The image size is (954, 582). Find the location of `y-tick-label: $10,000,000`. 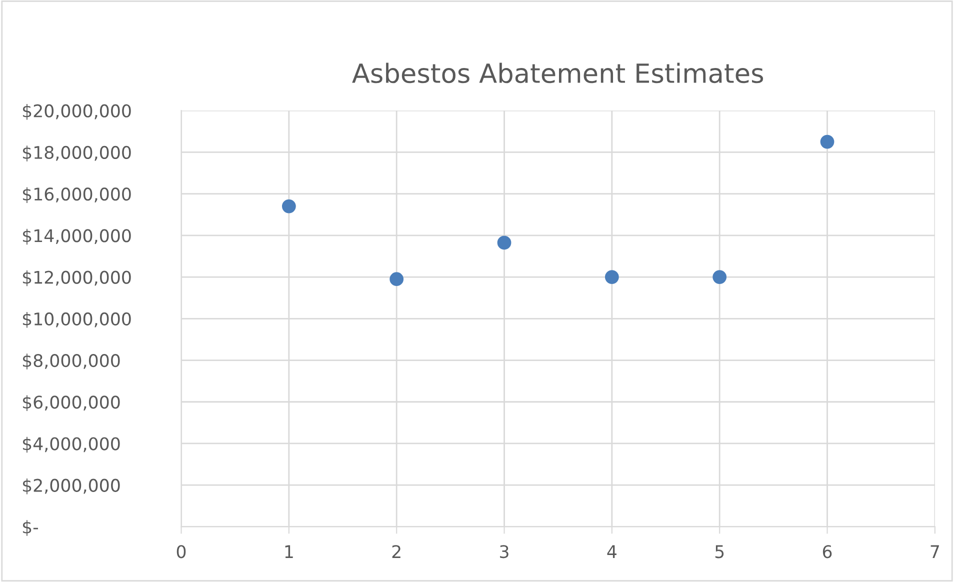

y-tick-label: $10,000,000 is located at coordinates (76, 320).